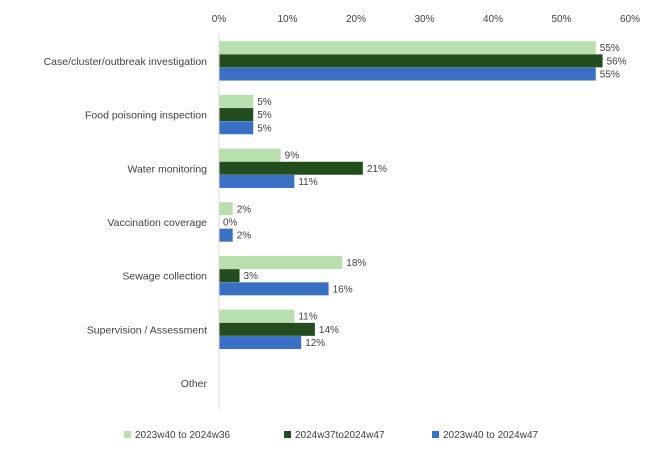 This screenshot has height=455, width=657. Describe the element at coordinates (356, 263) in the screenshot. I see `data-label: 18%` at that location.